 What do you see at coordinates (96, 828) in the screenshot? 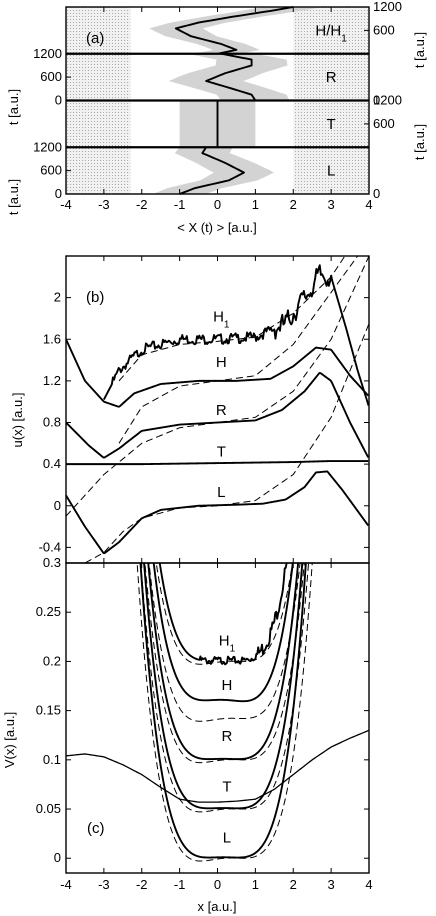
I see `panel-c-letter: (c)` at bounding box center [96, 828].